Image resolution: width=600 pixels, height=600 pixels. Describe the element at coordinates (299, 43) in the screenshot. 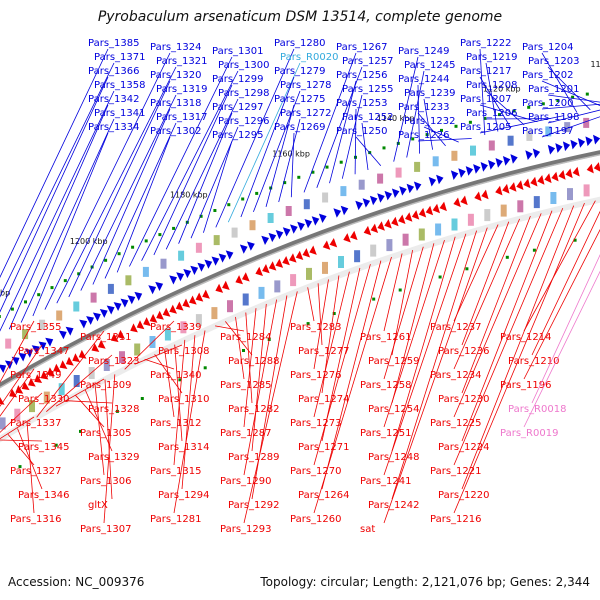

I see `gene-label: Pars_1280` at that location.